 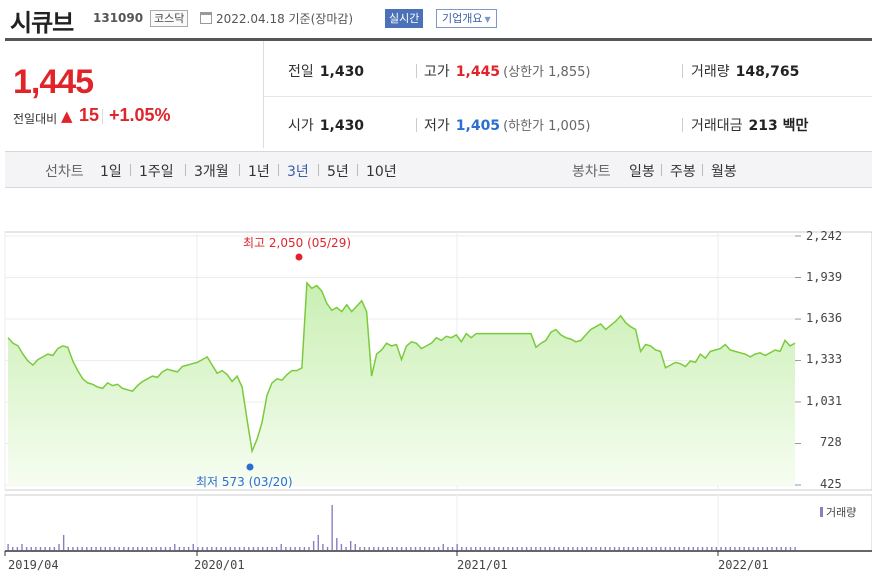 What do you see at coordinates (438, 39) in the screenshot?
I see `header-divider` at bounding box center [438, 39].